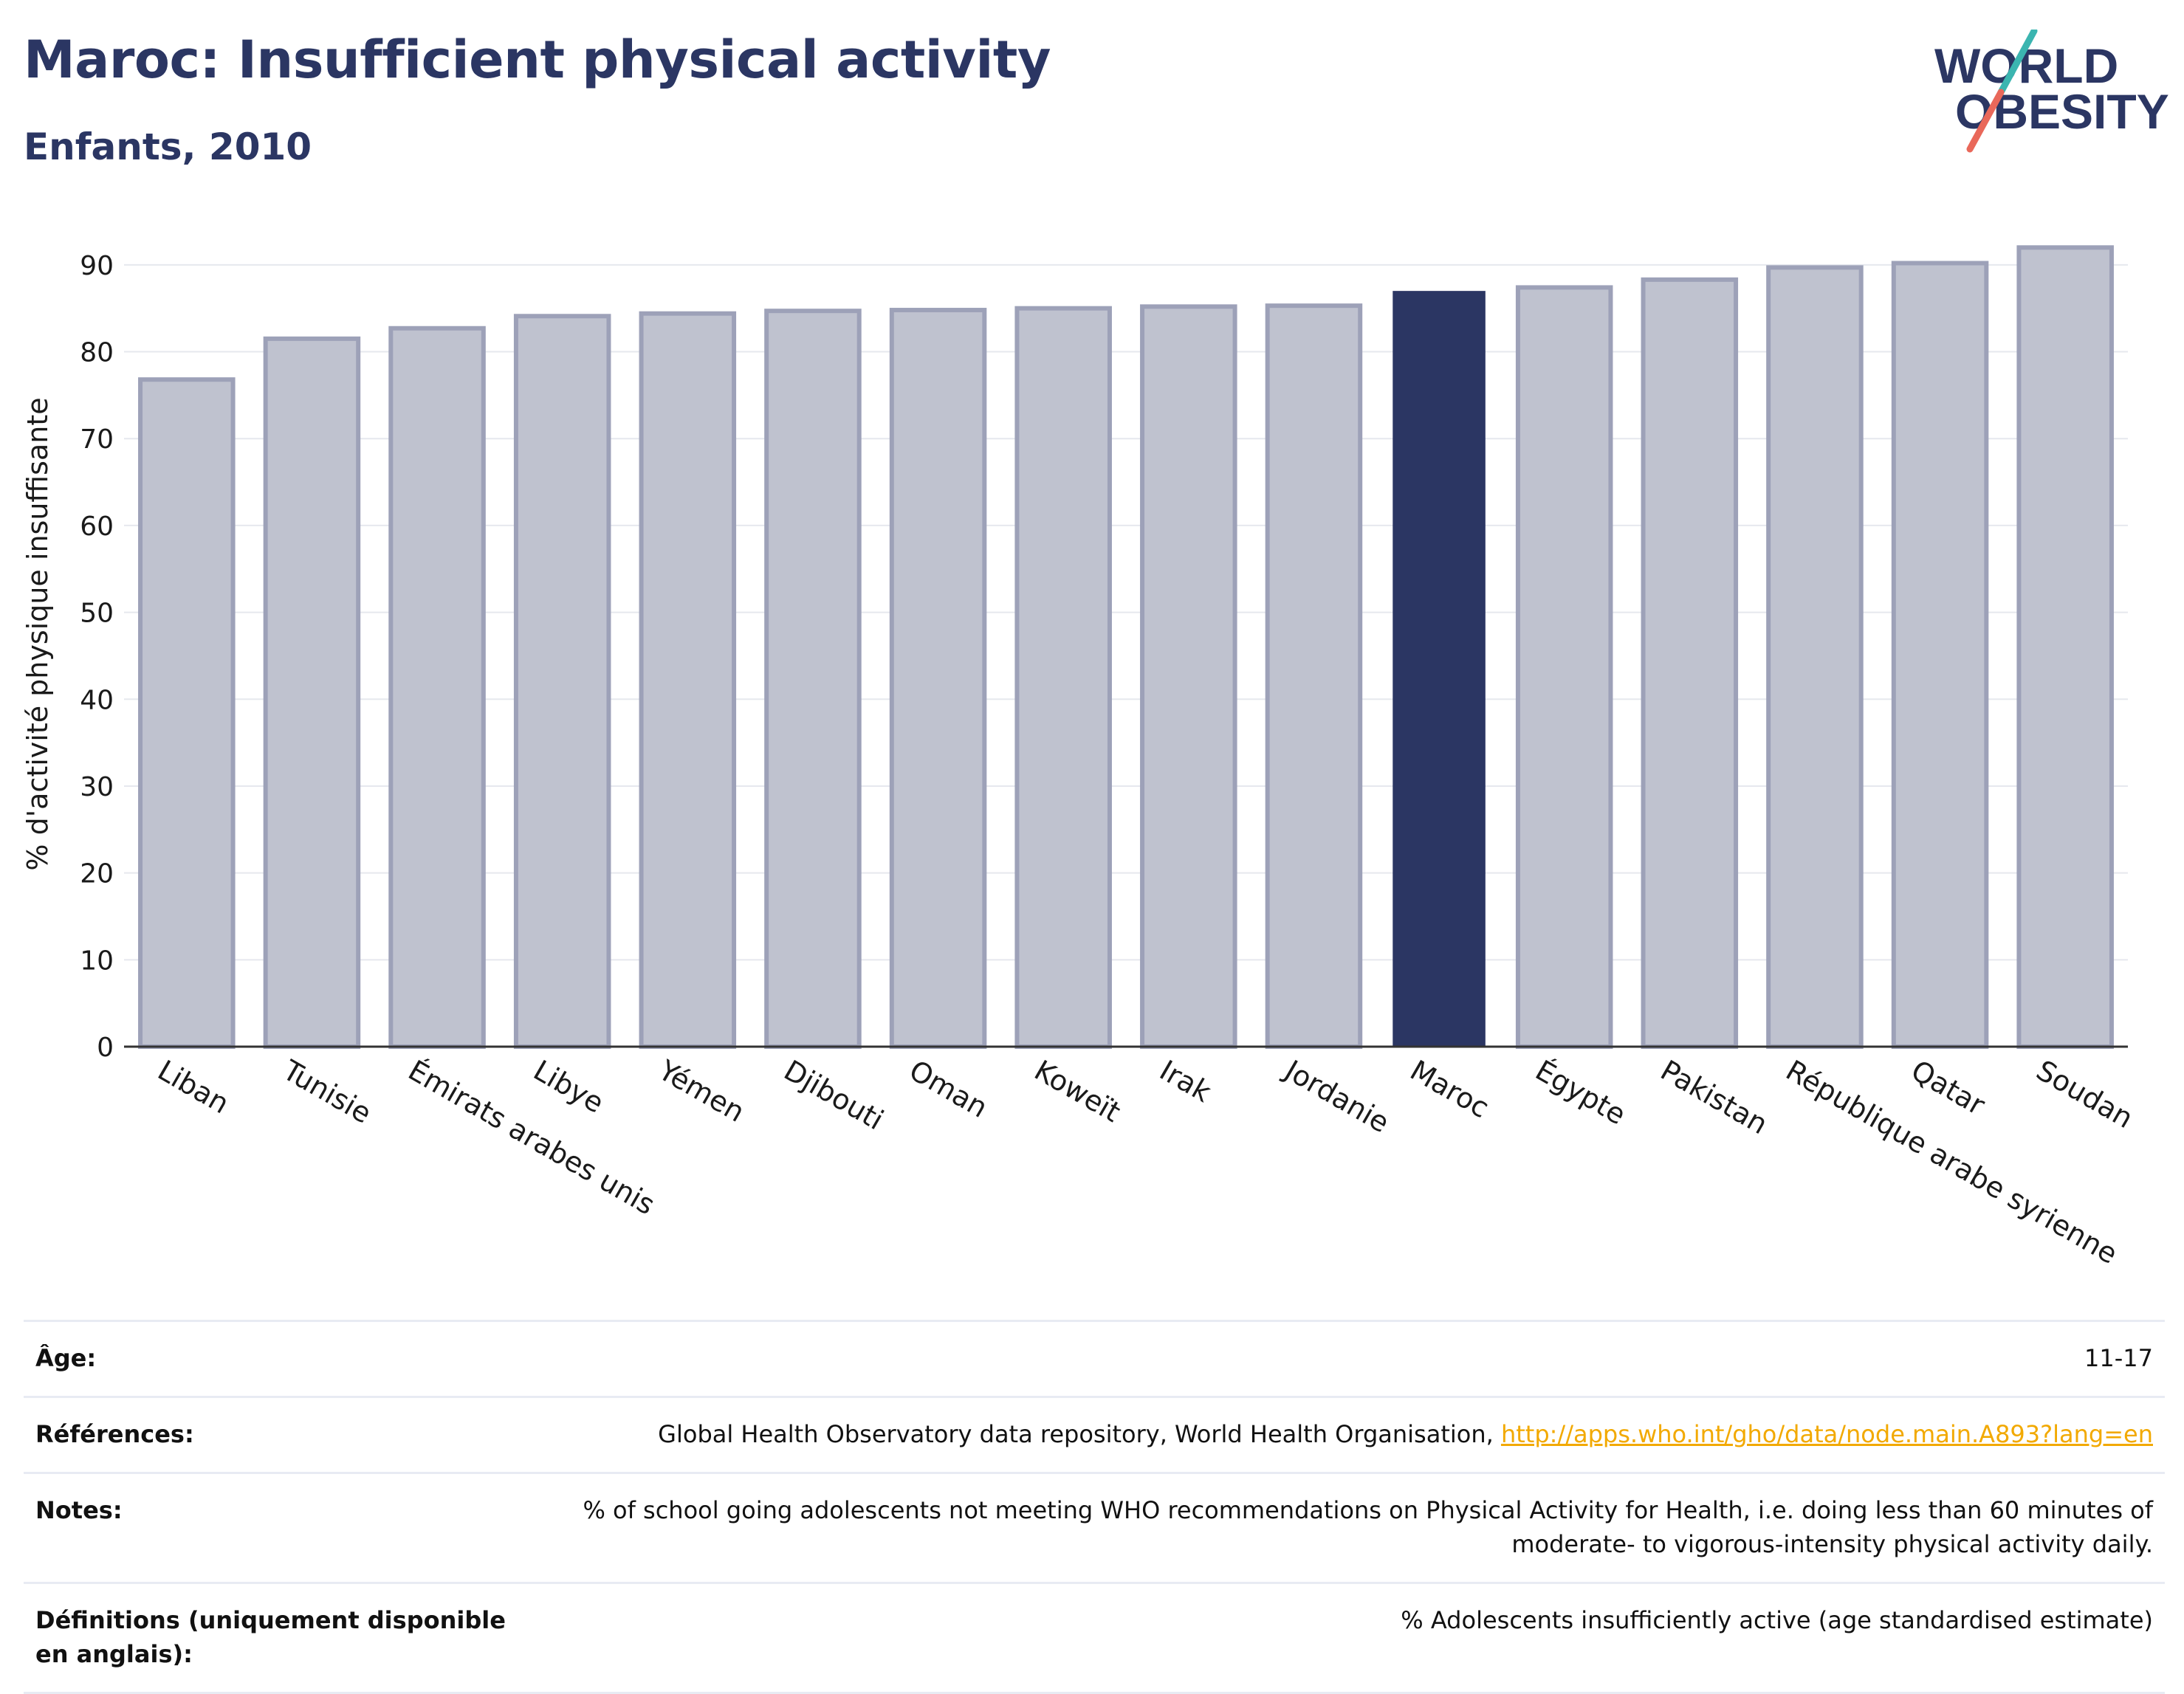 The width and height of the screenshot is (2184, 1694). I want to click on x-tick-label: Koweït, so click(1077, 1091).